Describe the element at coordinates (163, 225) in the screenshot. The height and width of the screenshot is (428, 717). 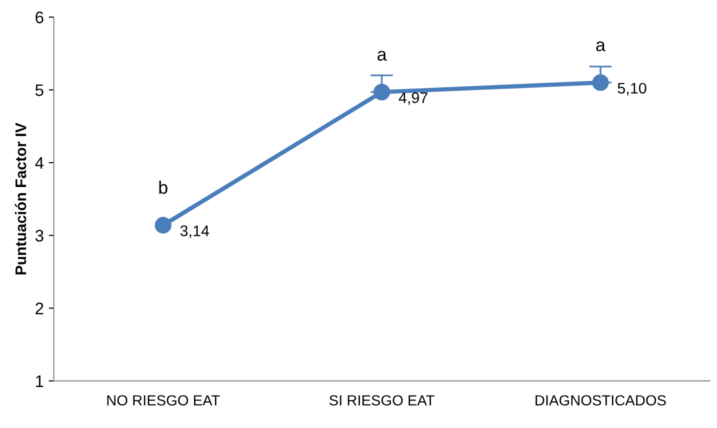
I see `point` at that location.